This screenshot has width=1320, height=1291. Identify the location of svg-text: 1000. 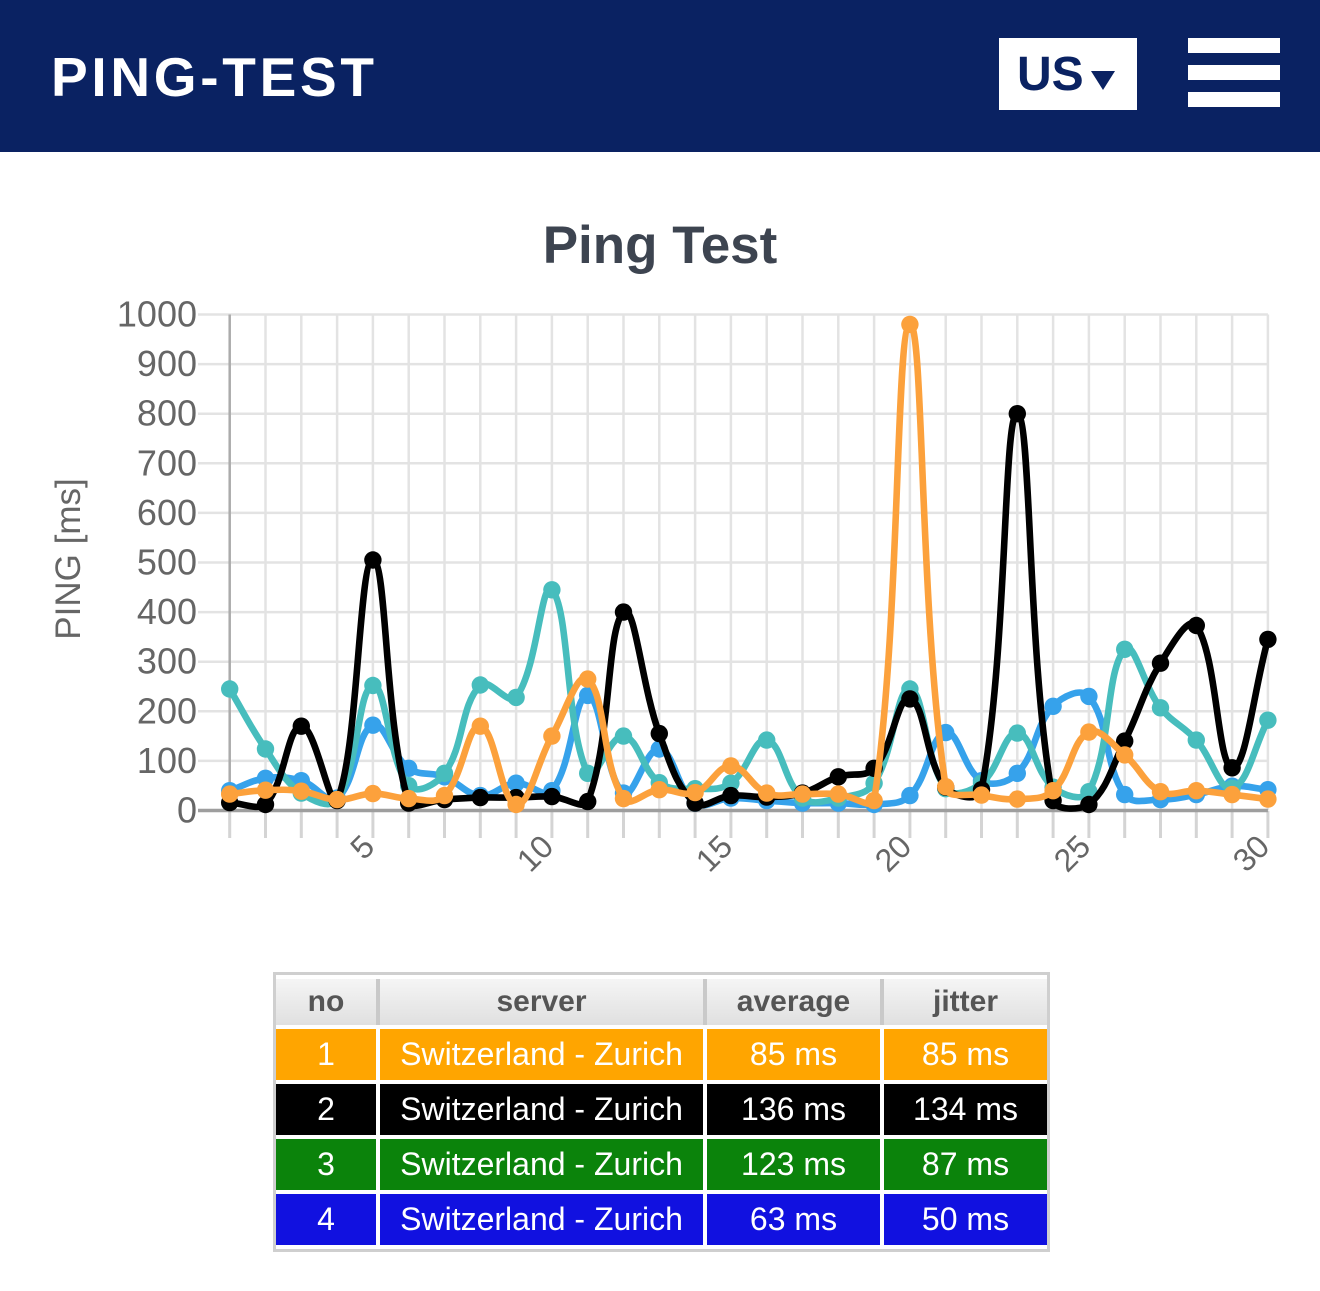
(157, 314).